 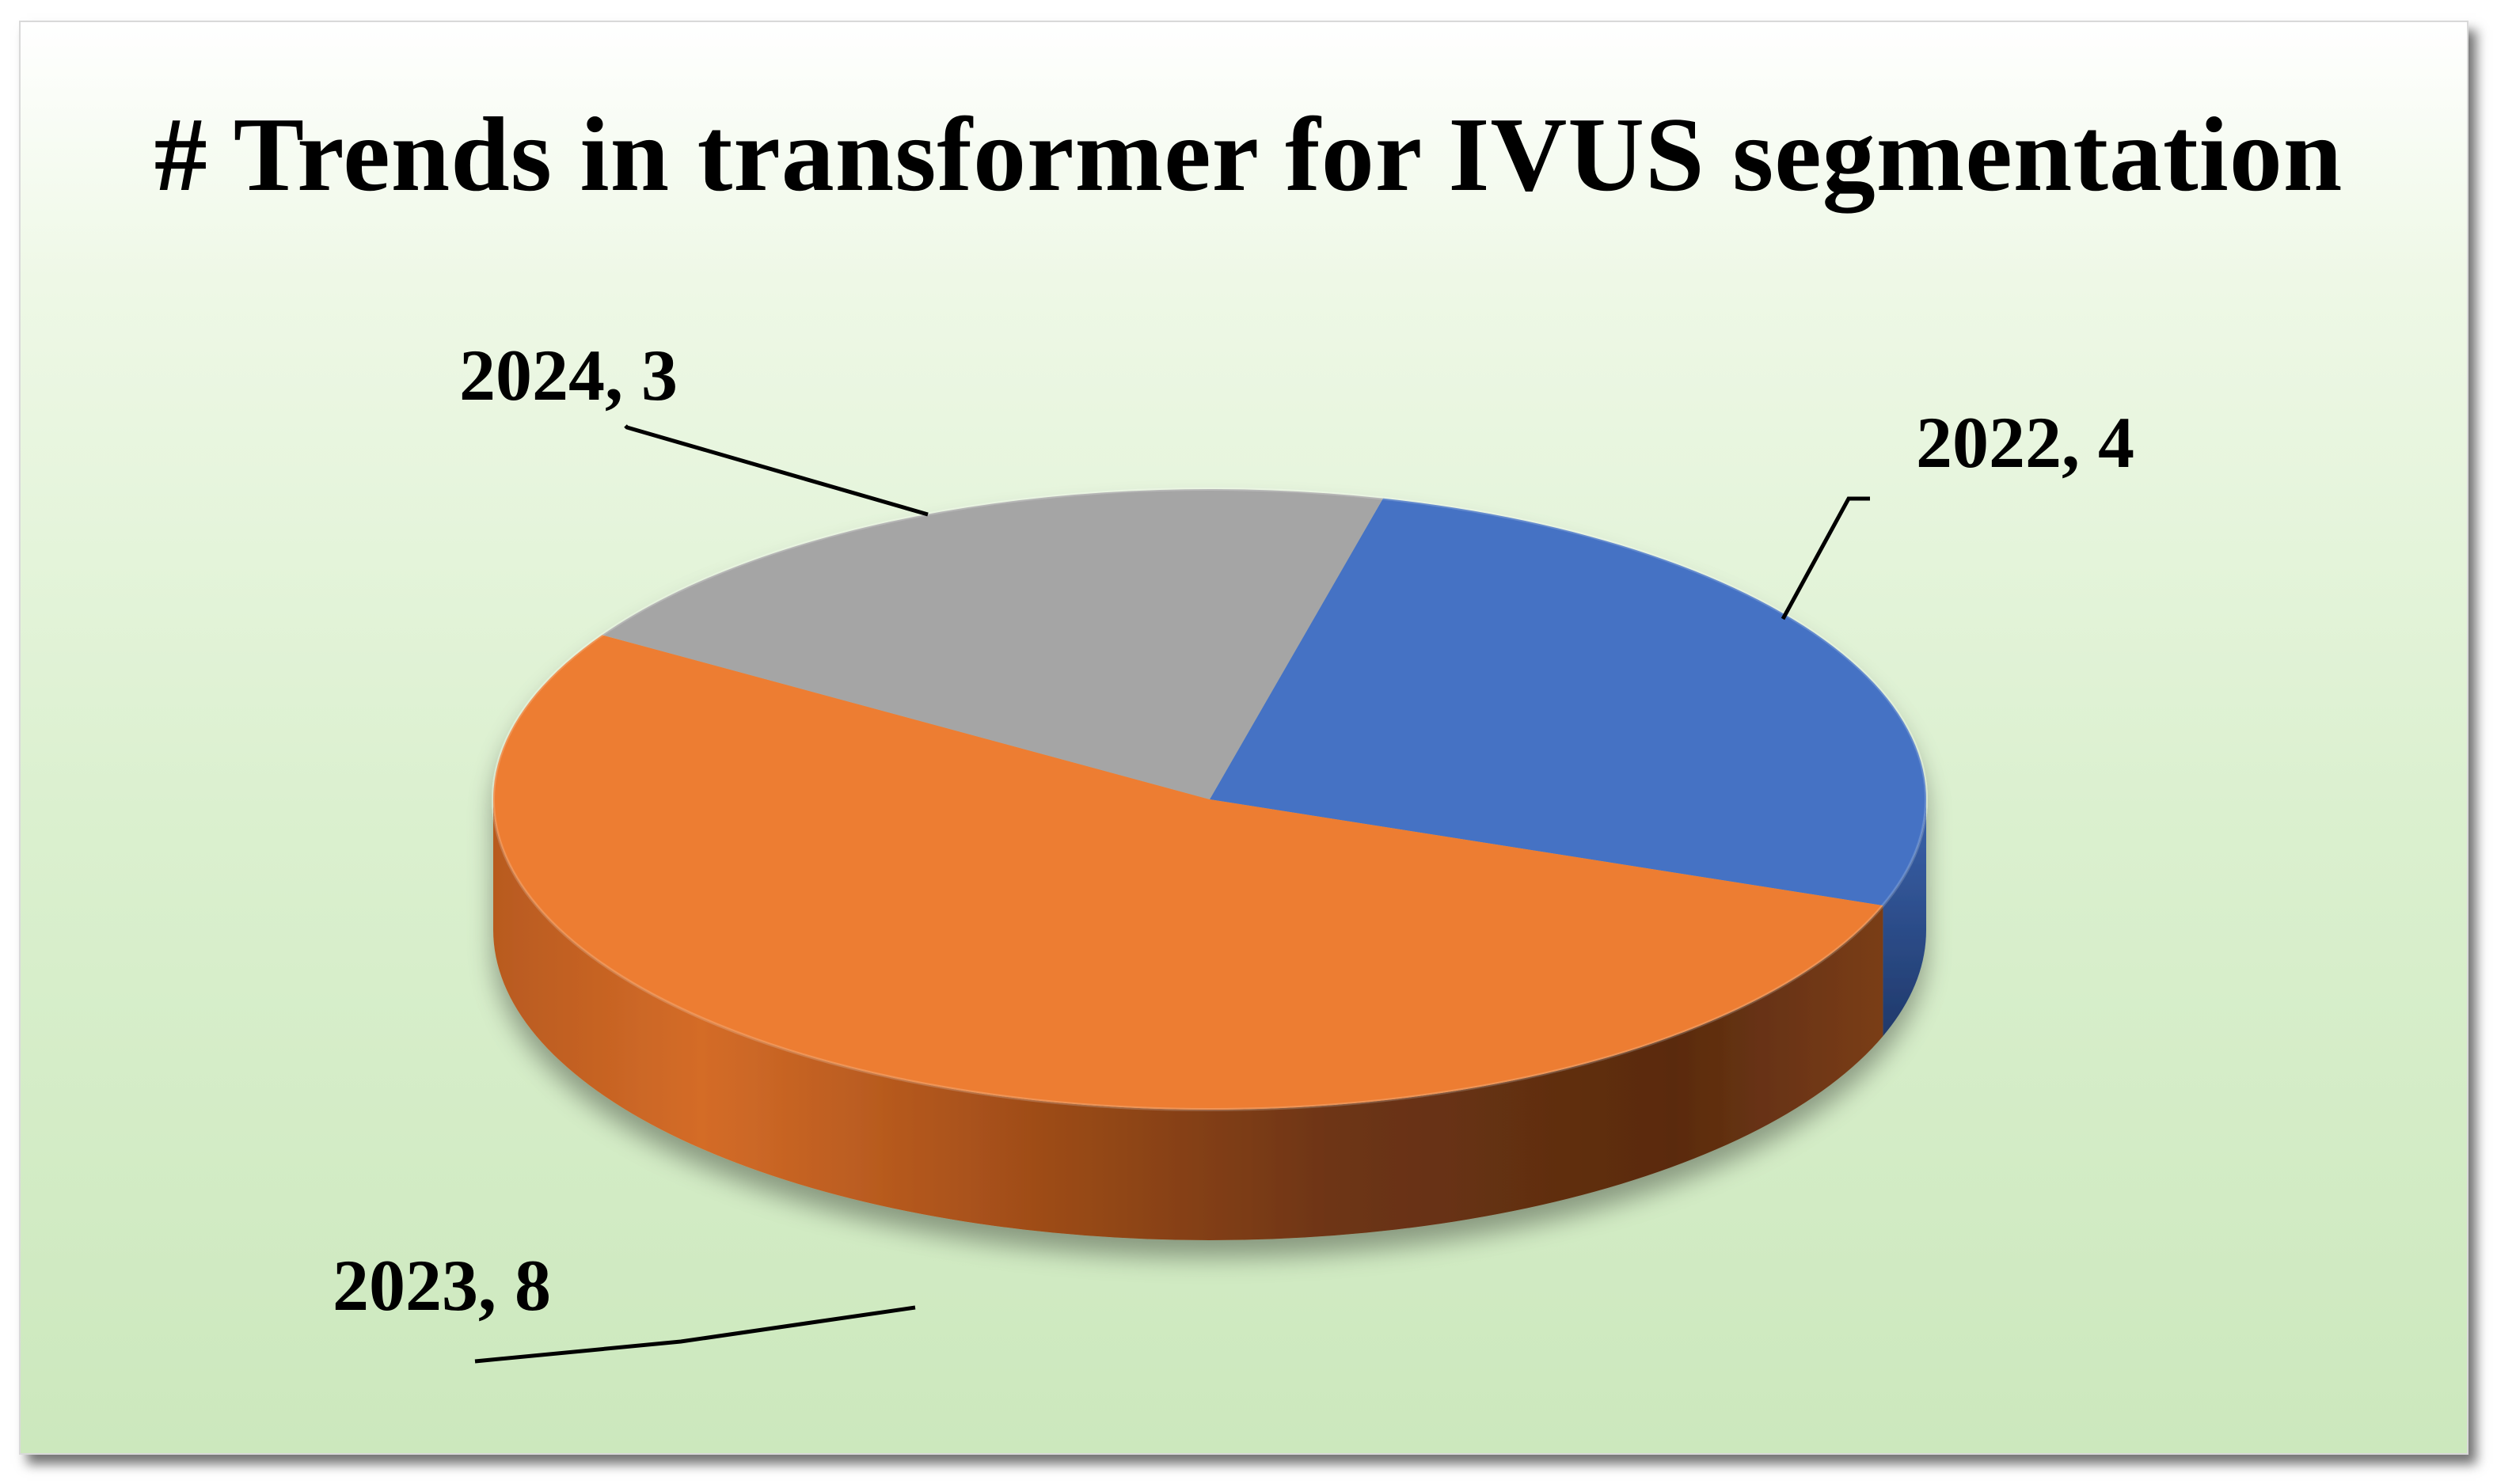 What do you see at coordinates (695, 1334) in the screenshot?
I see `leader-line-2023` at bounding box center [695, 1334].